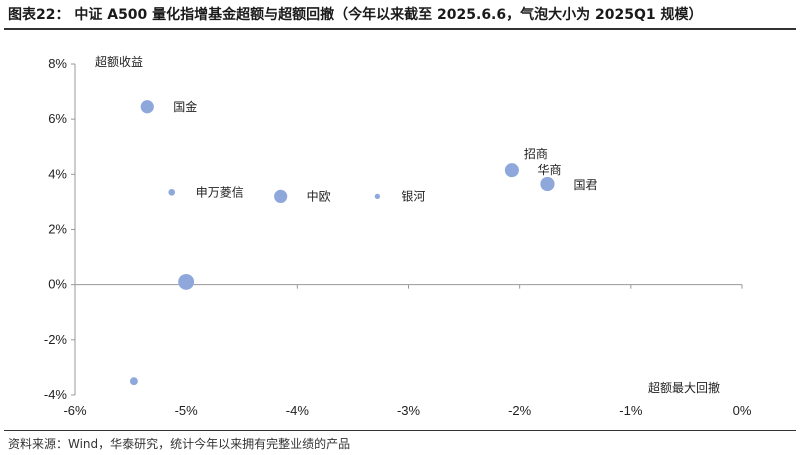 Image resolution: width=800 pixels, height=455 pixels. Describe the element at coordinates (119, 61) in the screenshot. I see `y-axis-label: 超额收益` at that location.